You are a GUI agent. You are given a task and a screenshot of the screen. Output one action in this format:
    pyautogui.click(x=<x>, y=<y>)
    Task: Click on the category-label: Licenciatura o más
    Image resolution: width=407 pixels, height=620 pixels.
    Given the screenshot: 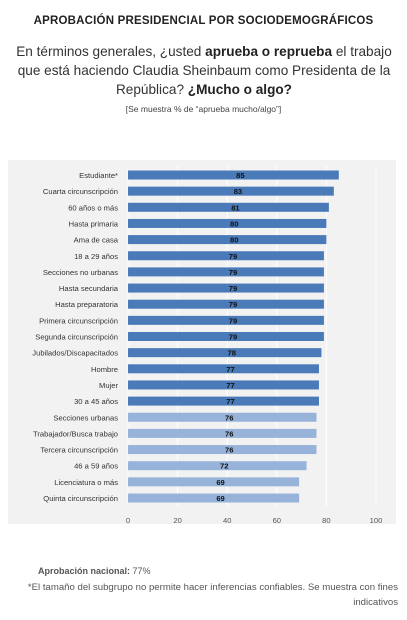 What is the action you would take?
    pyautogui.click(x=86, y=482)
    